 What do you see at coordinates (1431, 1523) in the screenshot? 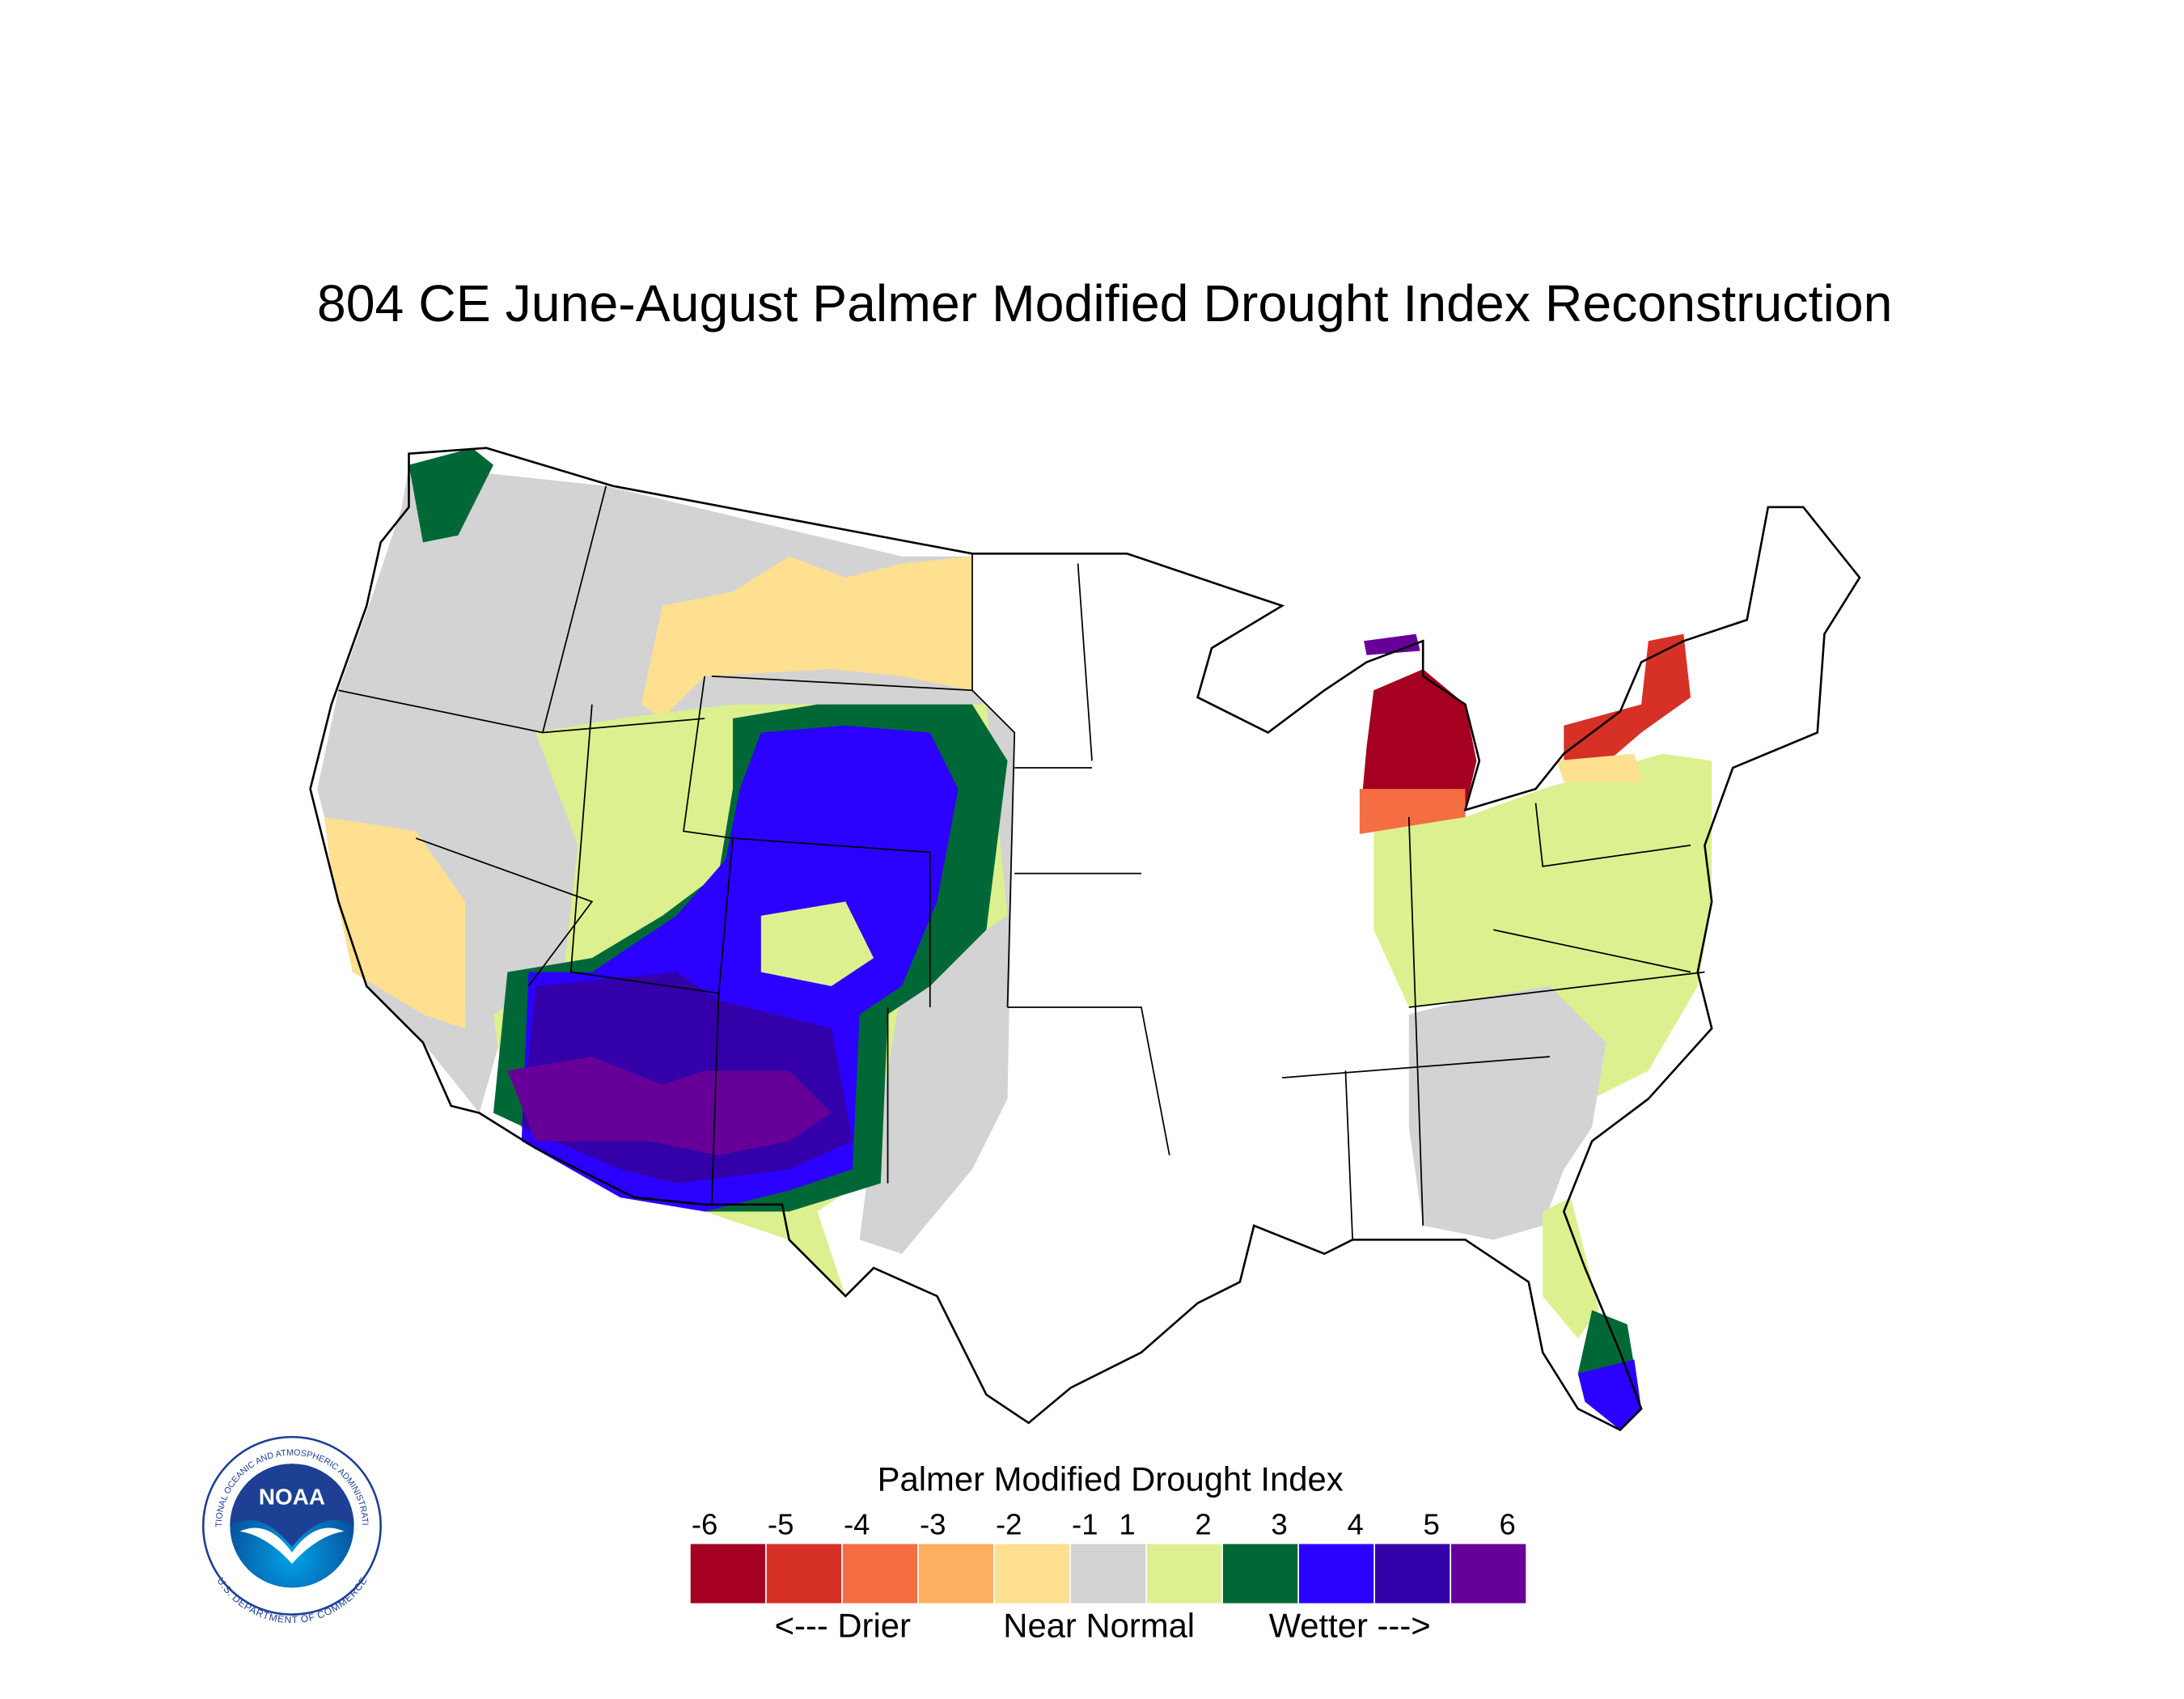
I see `legend-label: 5` at bounding box center [1431, 1523].